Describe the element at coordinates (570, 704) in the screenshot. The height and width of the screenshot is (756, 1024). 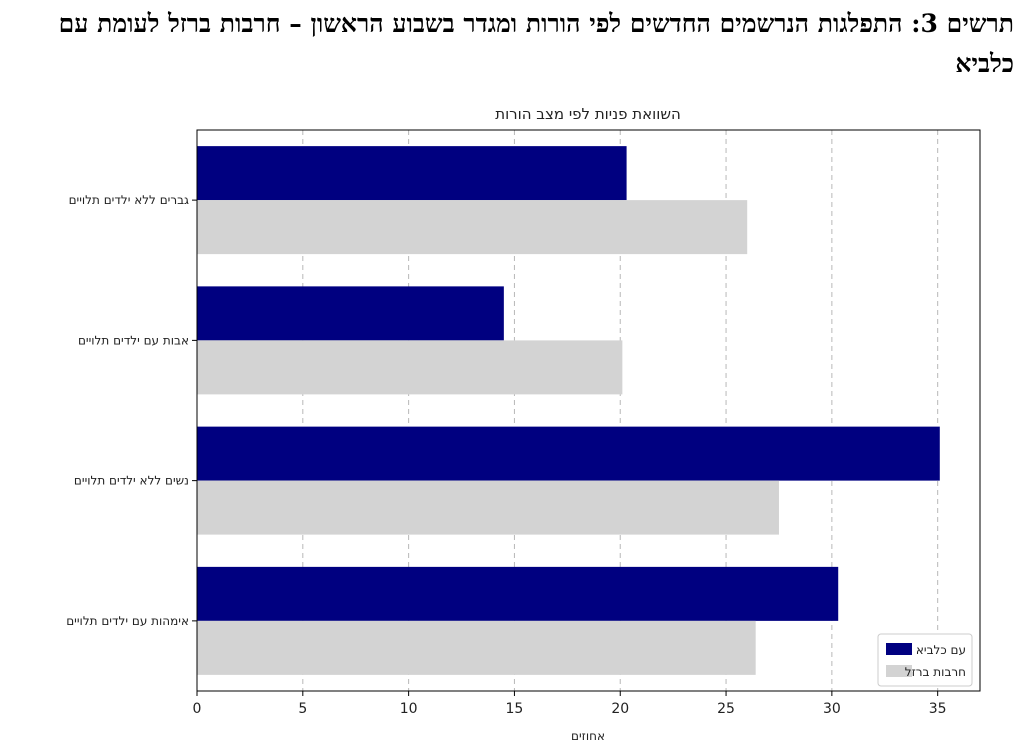
I see `x-axis-ticks: 0 5 10 15 20 25 30 35` at that location.